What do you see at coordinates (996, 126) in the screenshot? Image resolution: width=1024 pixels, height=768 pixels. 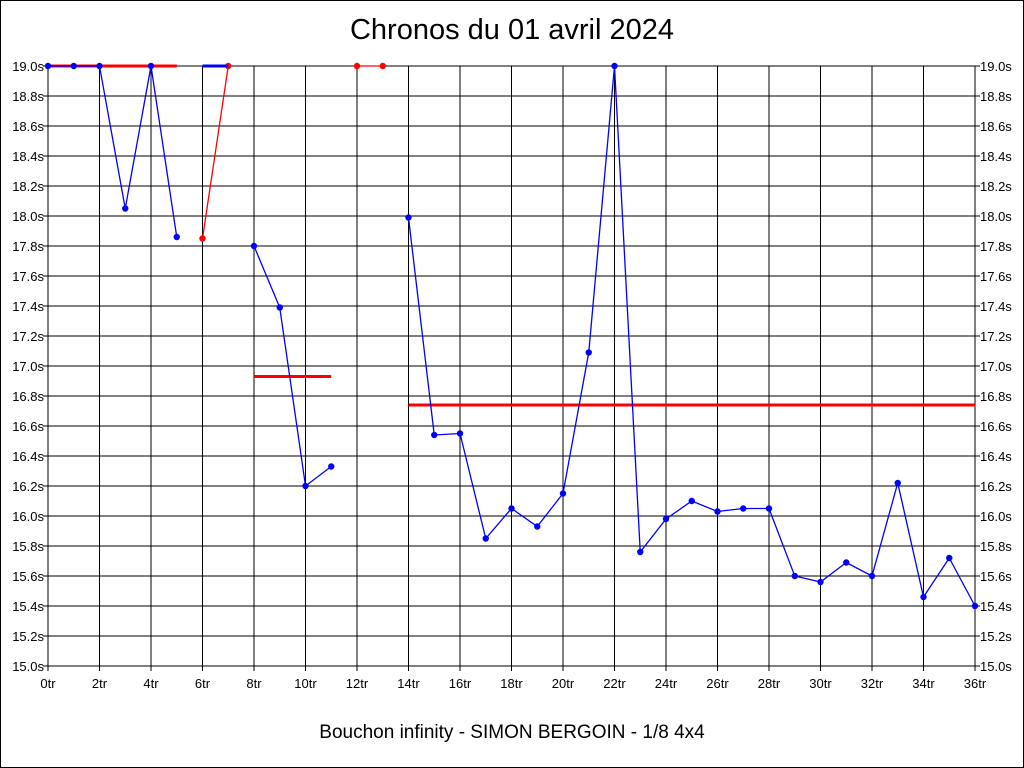 I see `y-tick-label-right: 18.6s` at bounding box center [996, 126].